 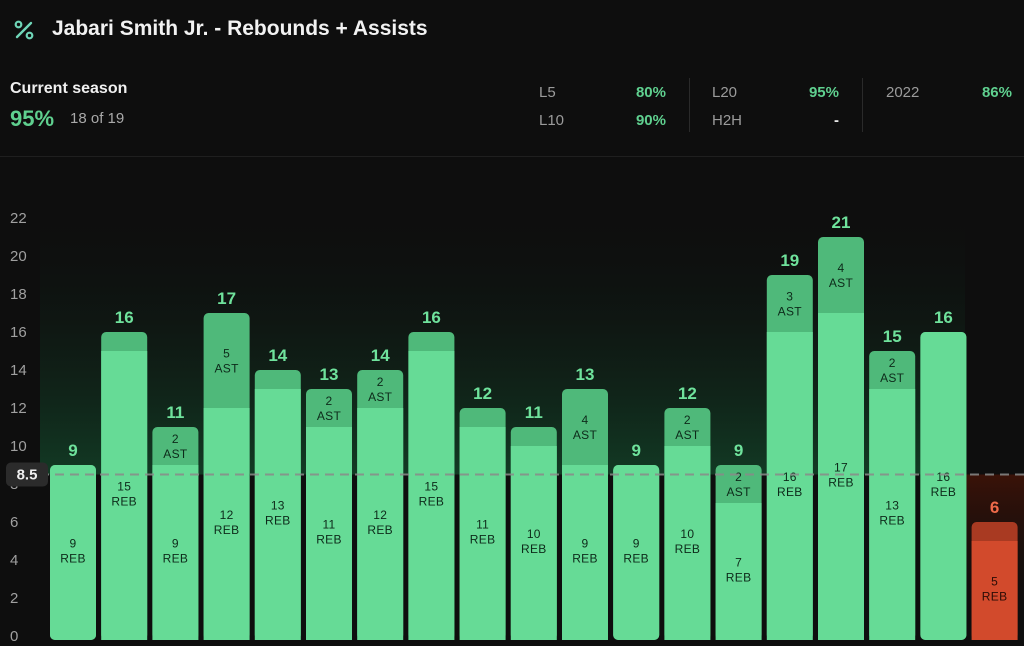 I want to click on threshold-label: 8.5, so click(x=27, y=475).